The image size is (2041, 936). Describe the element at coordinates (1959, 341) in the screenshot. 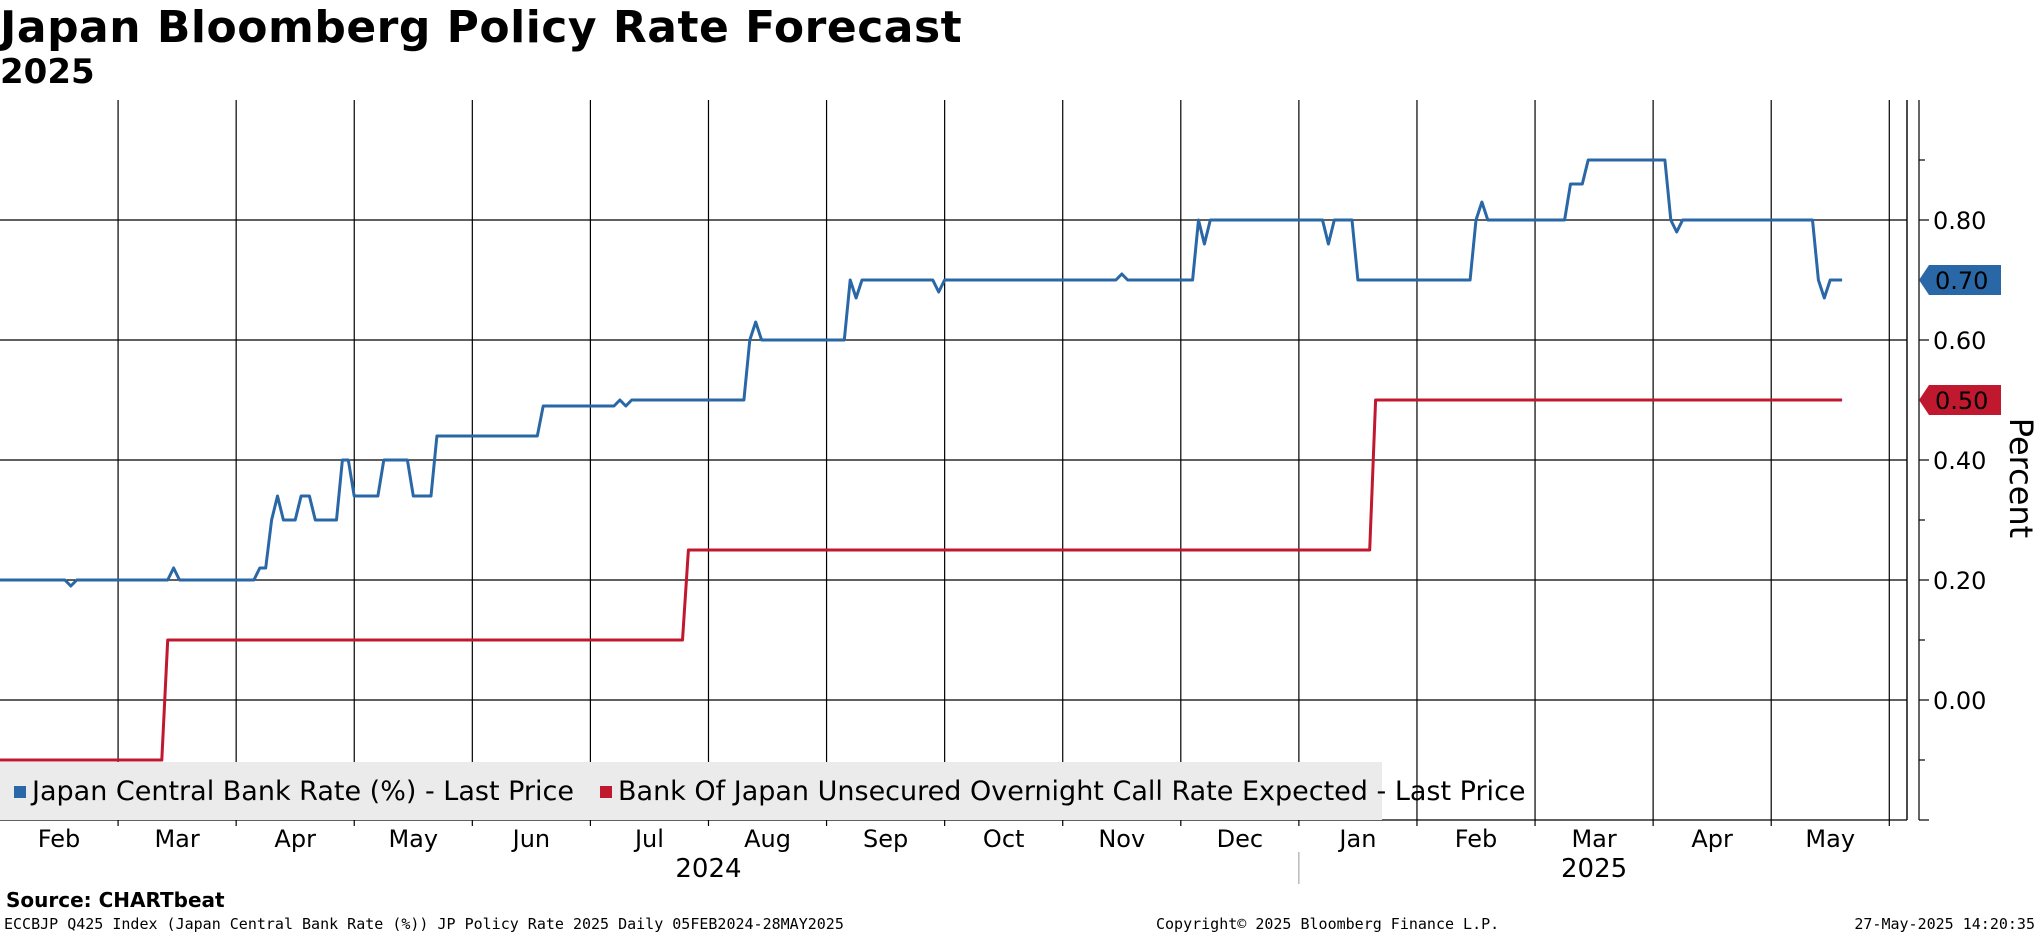

I see `y-tick-label: 0.60` at that location.